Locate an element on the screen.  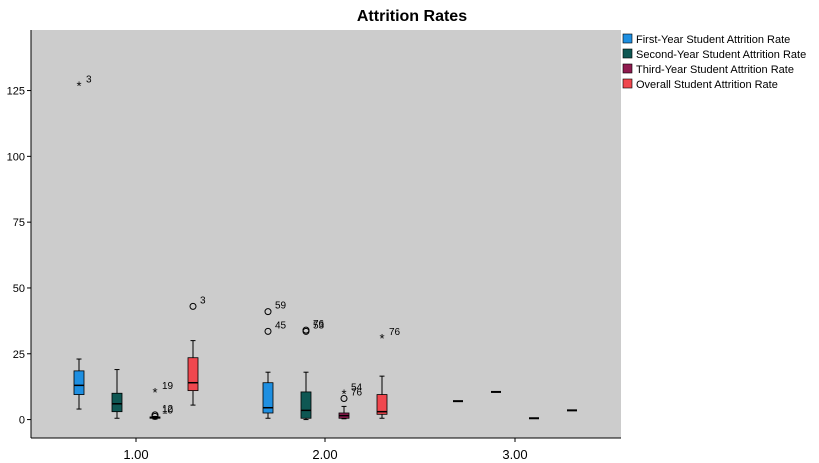
y-tick-label: 100 is located at coordinates (16, 157).